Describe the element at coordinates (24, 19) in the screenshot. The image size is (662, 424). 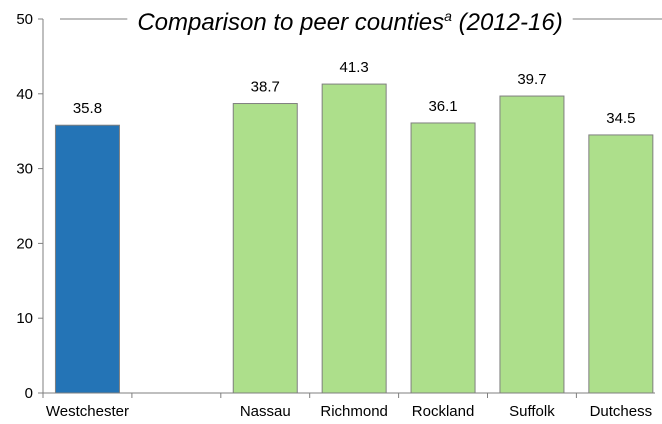
I see `y-tick-label: 50` at that location.